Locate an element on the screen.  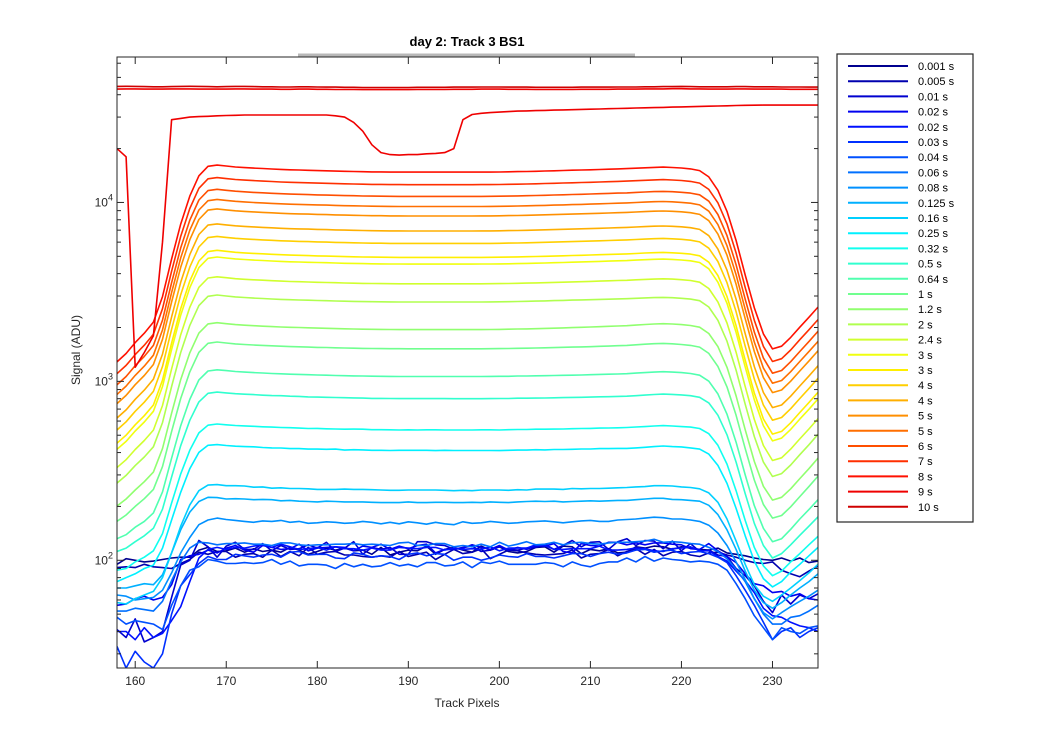
y-axis-label: Signal (ADU) is located at coordinates (76, 350).